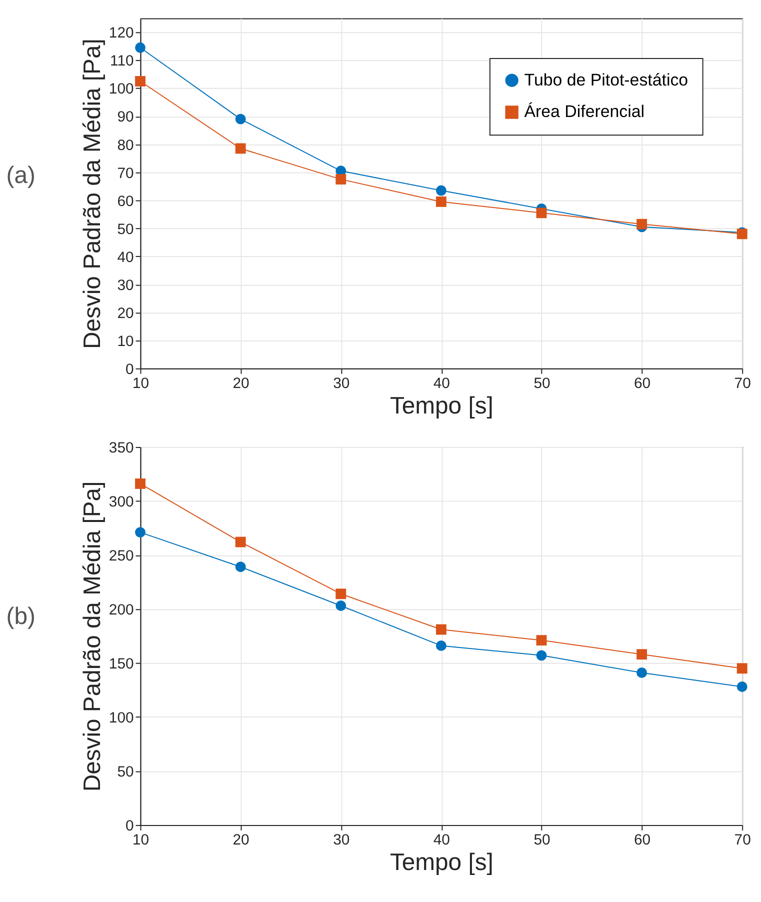 Image resolution: width=761 pixels, height=902 pixels. I want to click on y-tick-label: 40, so click(125, 257).